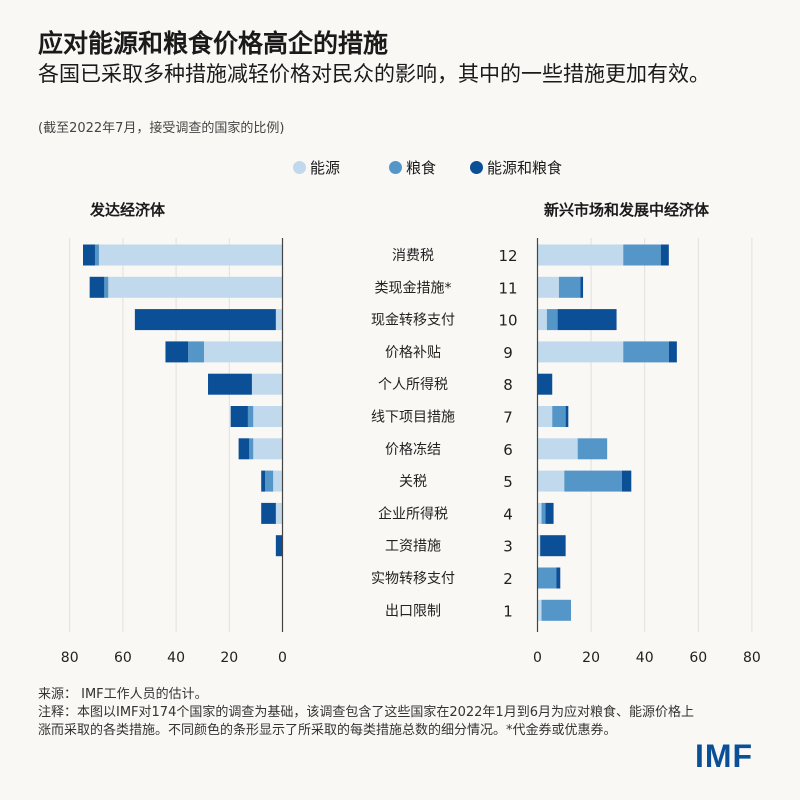 Image resolution: width=800 pixels, height=800 pixels. Describe the element at coordinates (508, 450) in the screenshot. I see `rank-label: 6` at that location.